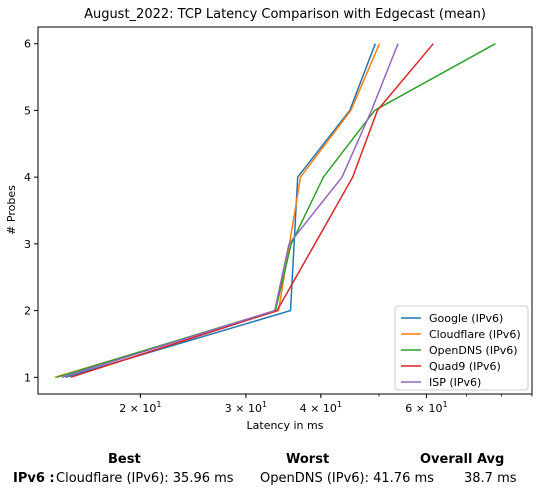 Image resolution: width=541 pixels, height=496 pixels. I want to click on y-axis-label: # Probes, so click(11, 210).